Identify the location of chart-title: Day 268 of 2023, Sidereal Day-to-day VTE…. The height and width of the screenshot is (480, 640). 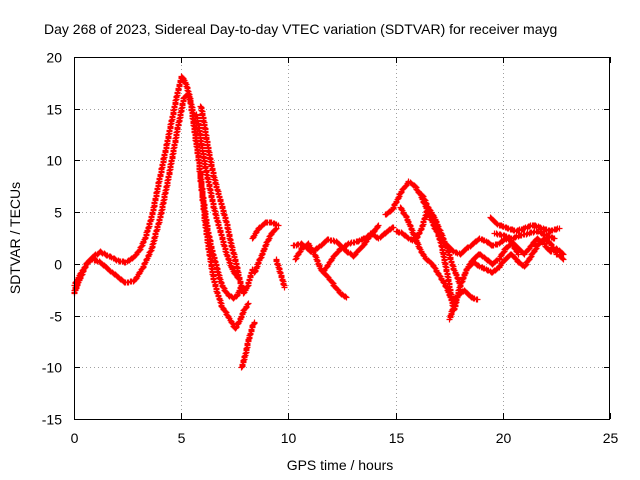
(300, 29).